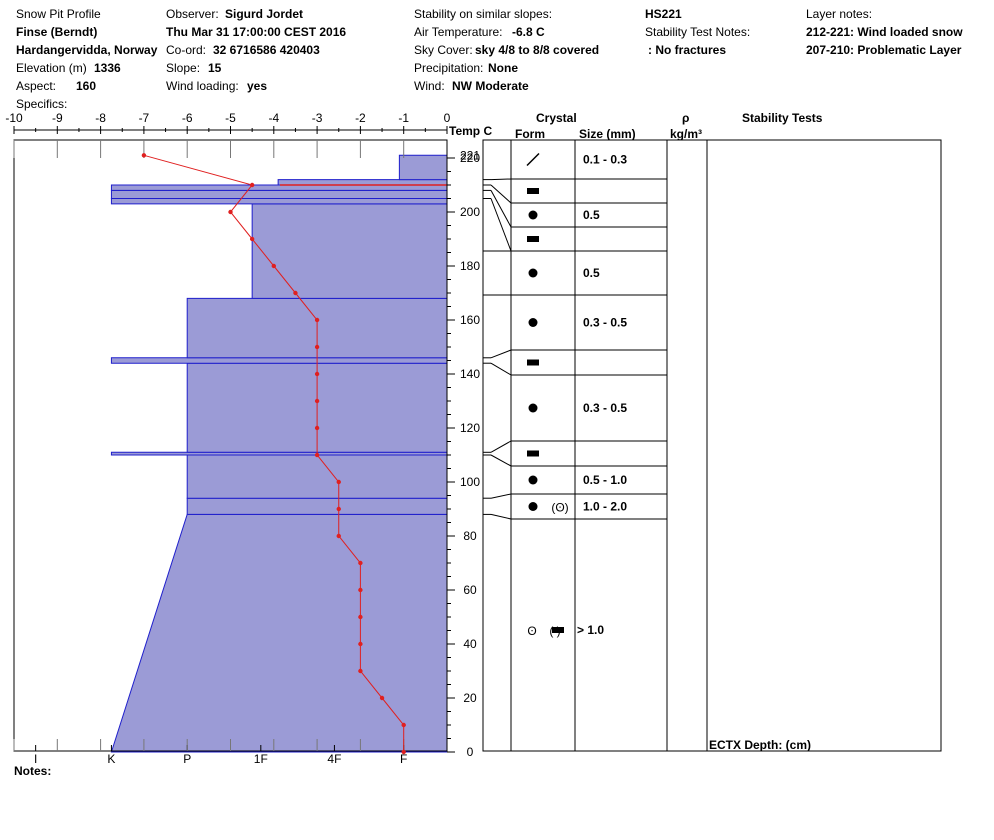 The height and width of the screenshot is (840, 994). What do you see at coordinates (490, 86) in the screenshot?
I see `wind-value: NW Moderate` at bounding box center [490, 86].